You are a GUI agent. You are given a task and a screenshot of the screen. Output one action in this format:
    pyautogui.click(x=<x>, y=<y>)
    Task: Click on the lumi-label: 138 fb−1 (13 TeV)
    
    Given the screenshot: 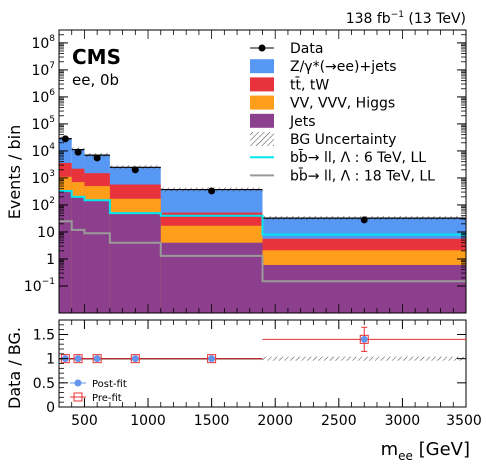 What is the action you would take?
    pyautogui.click(x=406, y=18)
    